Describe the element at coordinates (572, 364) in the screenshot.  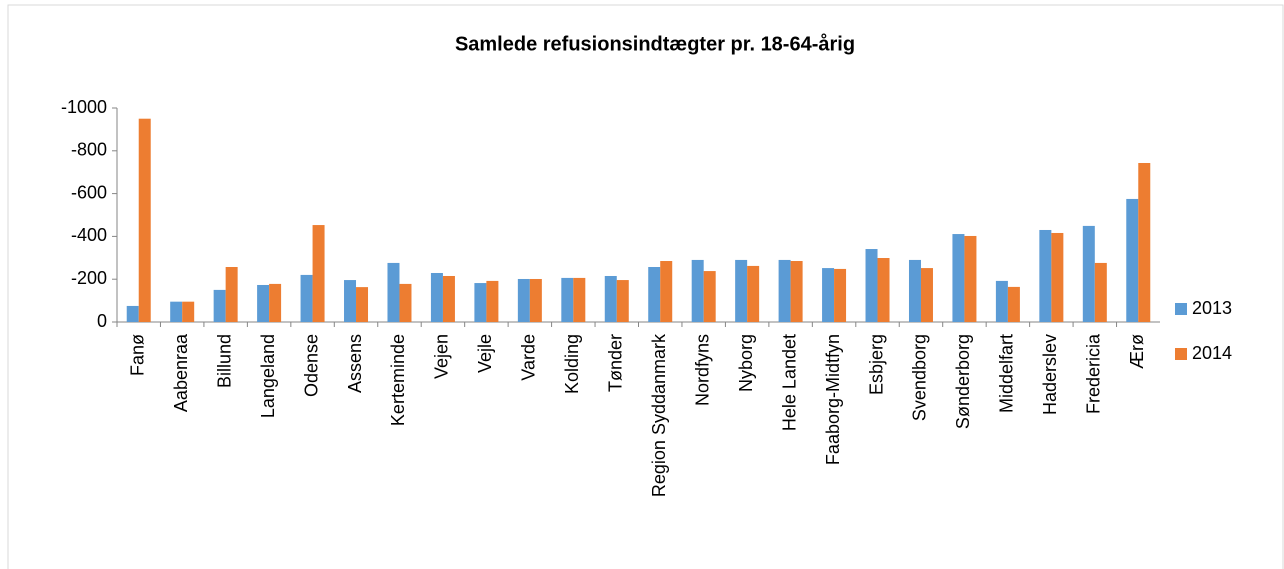
I see `x-tick-label: Kolding` at that location.